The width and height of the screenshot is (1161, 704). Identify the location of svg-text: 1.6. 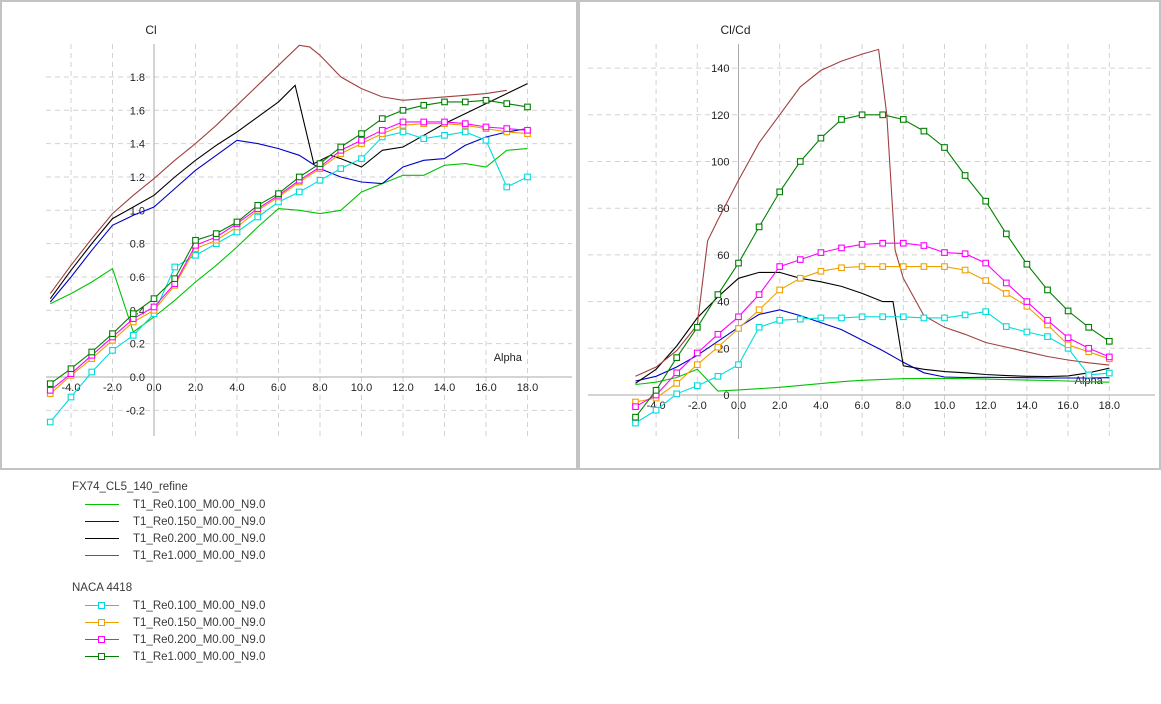
(137, 111).